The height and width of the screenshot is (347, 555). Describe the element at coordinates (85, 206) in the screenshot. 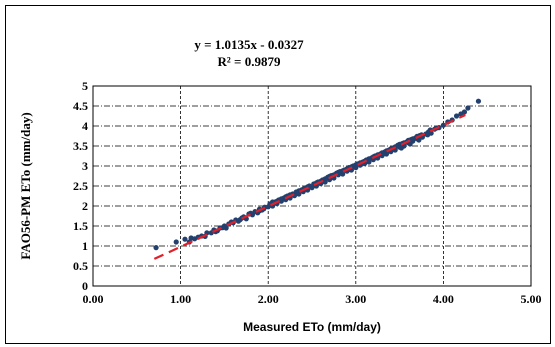

I see `y-tick-label: 2` at that location.